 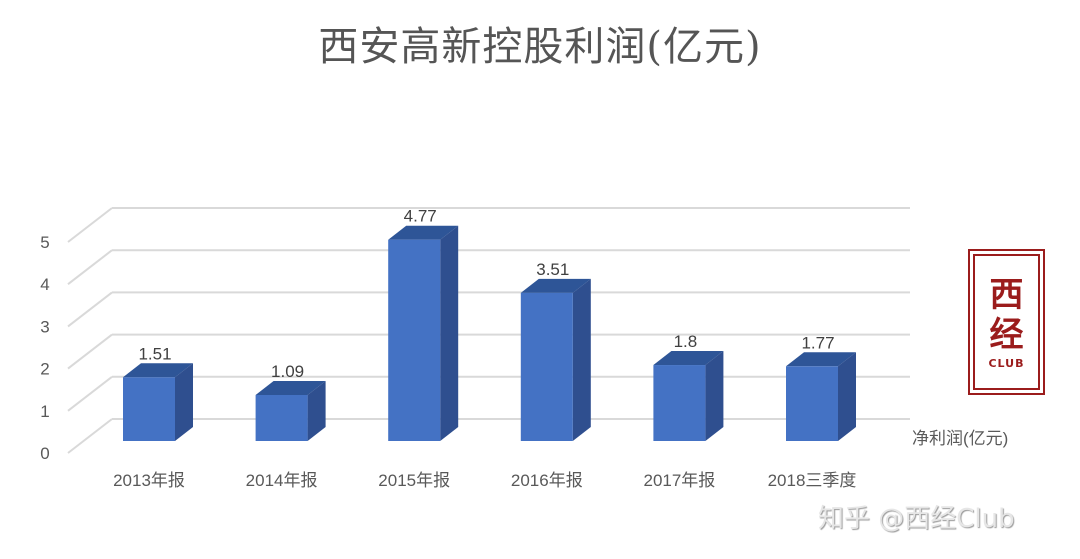 I want to click on logo-inner-frame: 西 经 CLUB, so click(x=1006, y=322).